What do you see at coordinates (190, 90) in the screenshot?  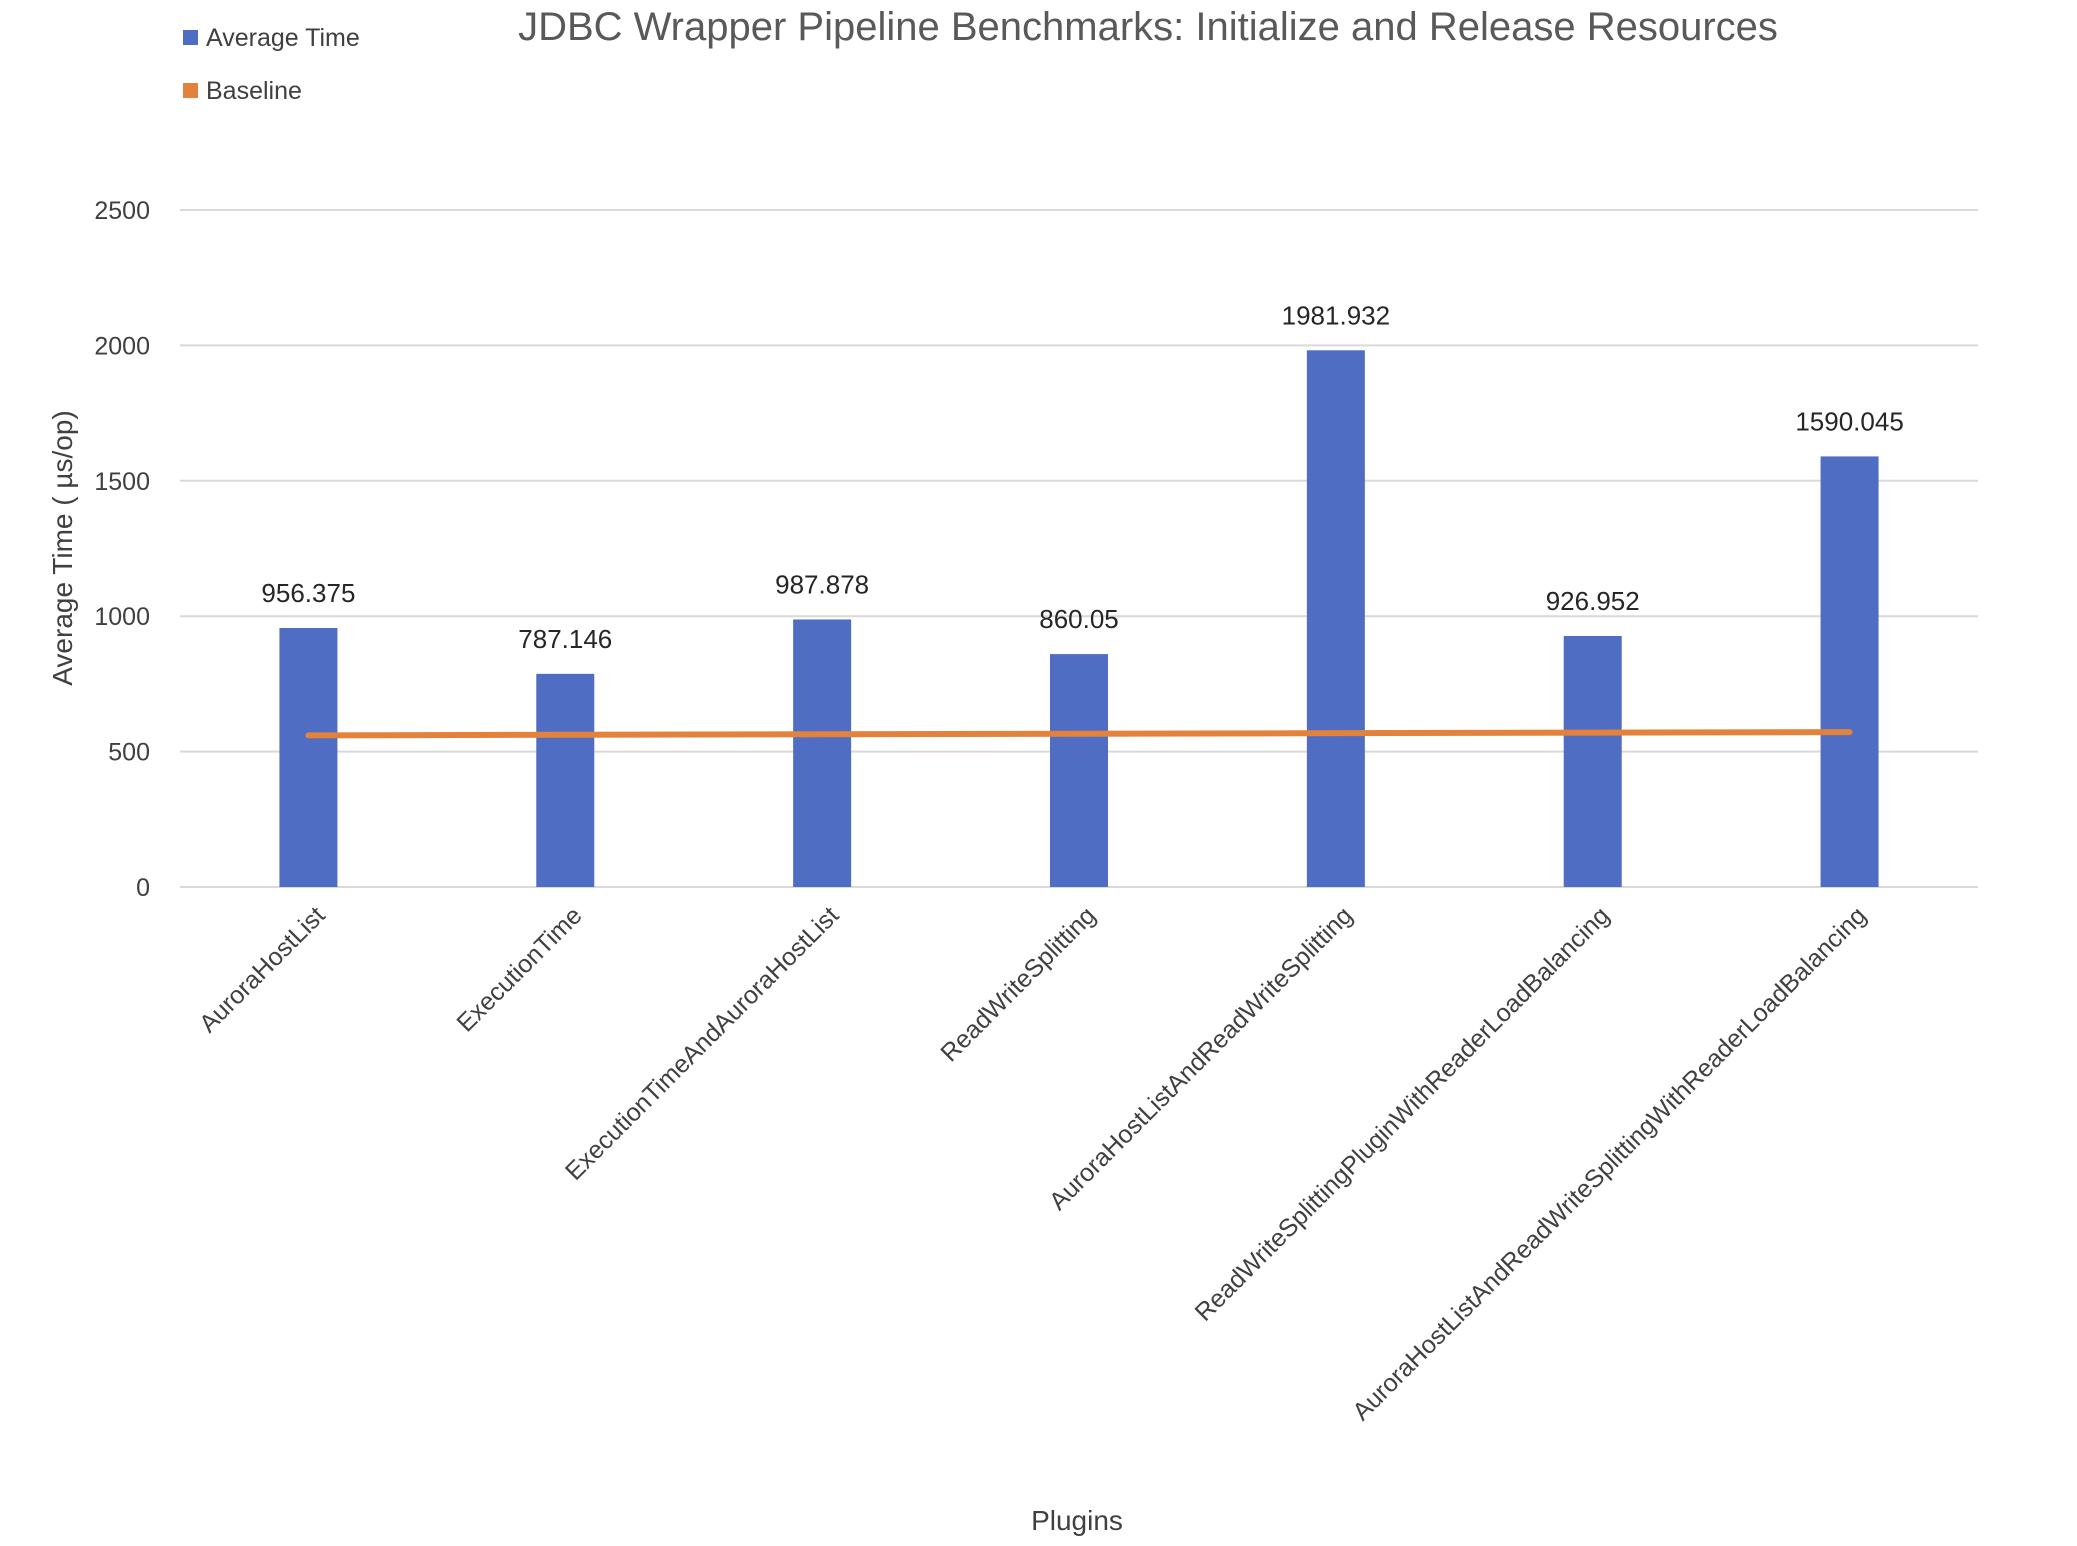 I see `legend-swatch-baseline` at bounding box center [190, 90].